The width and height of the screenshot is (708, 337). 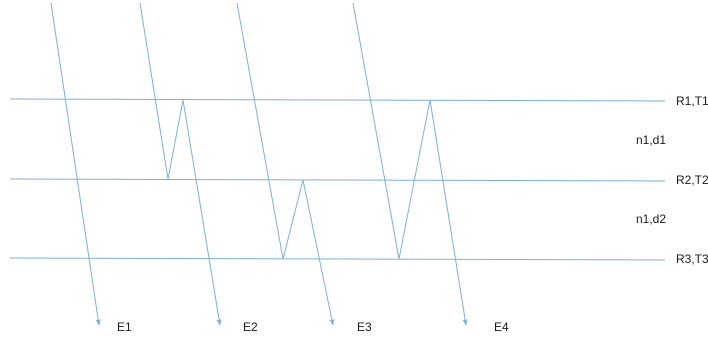 I want to click on interface-line-r2-t2, so click(x=337, y=180).